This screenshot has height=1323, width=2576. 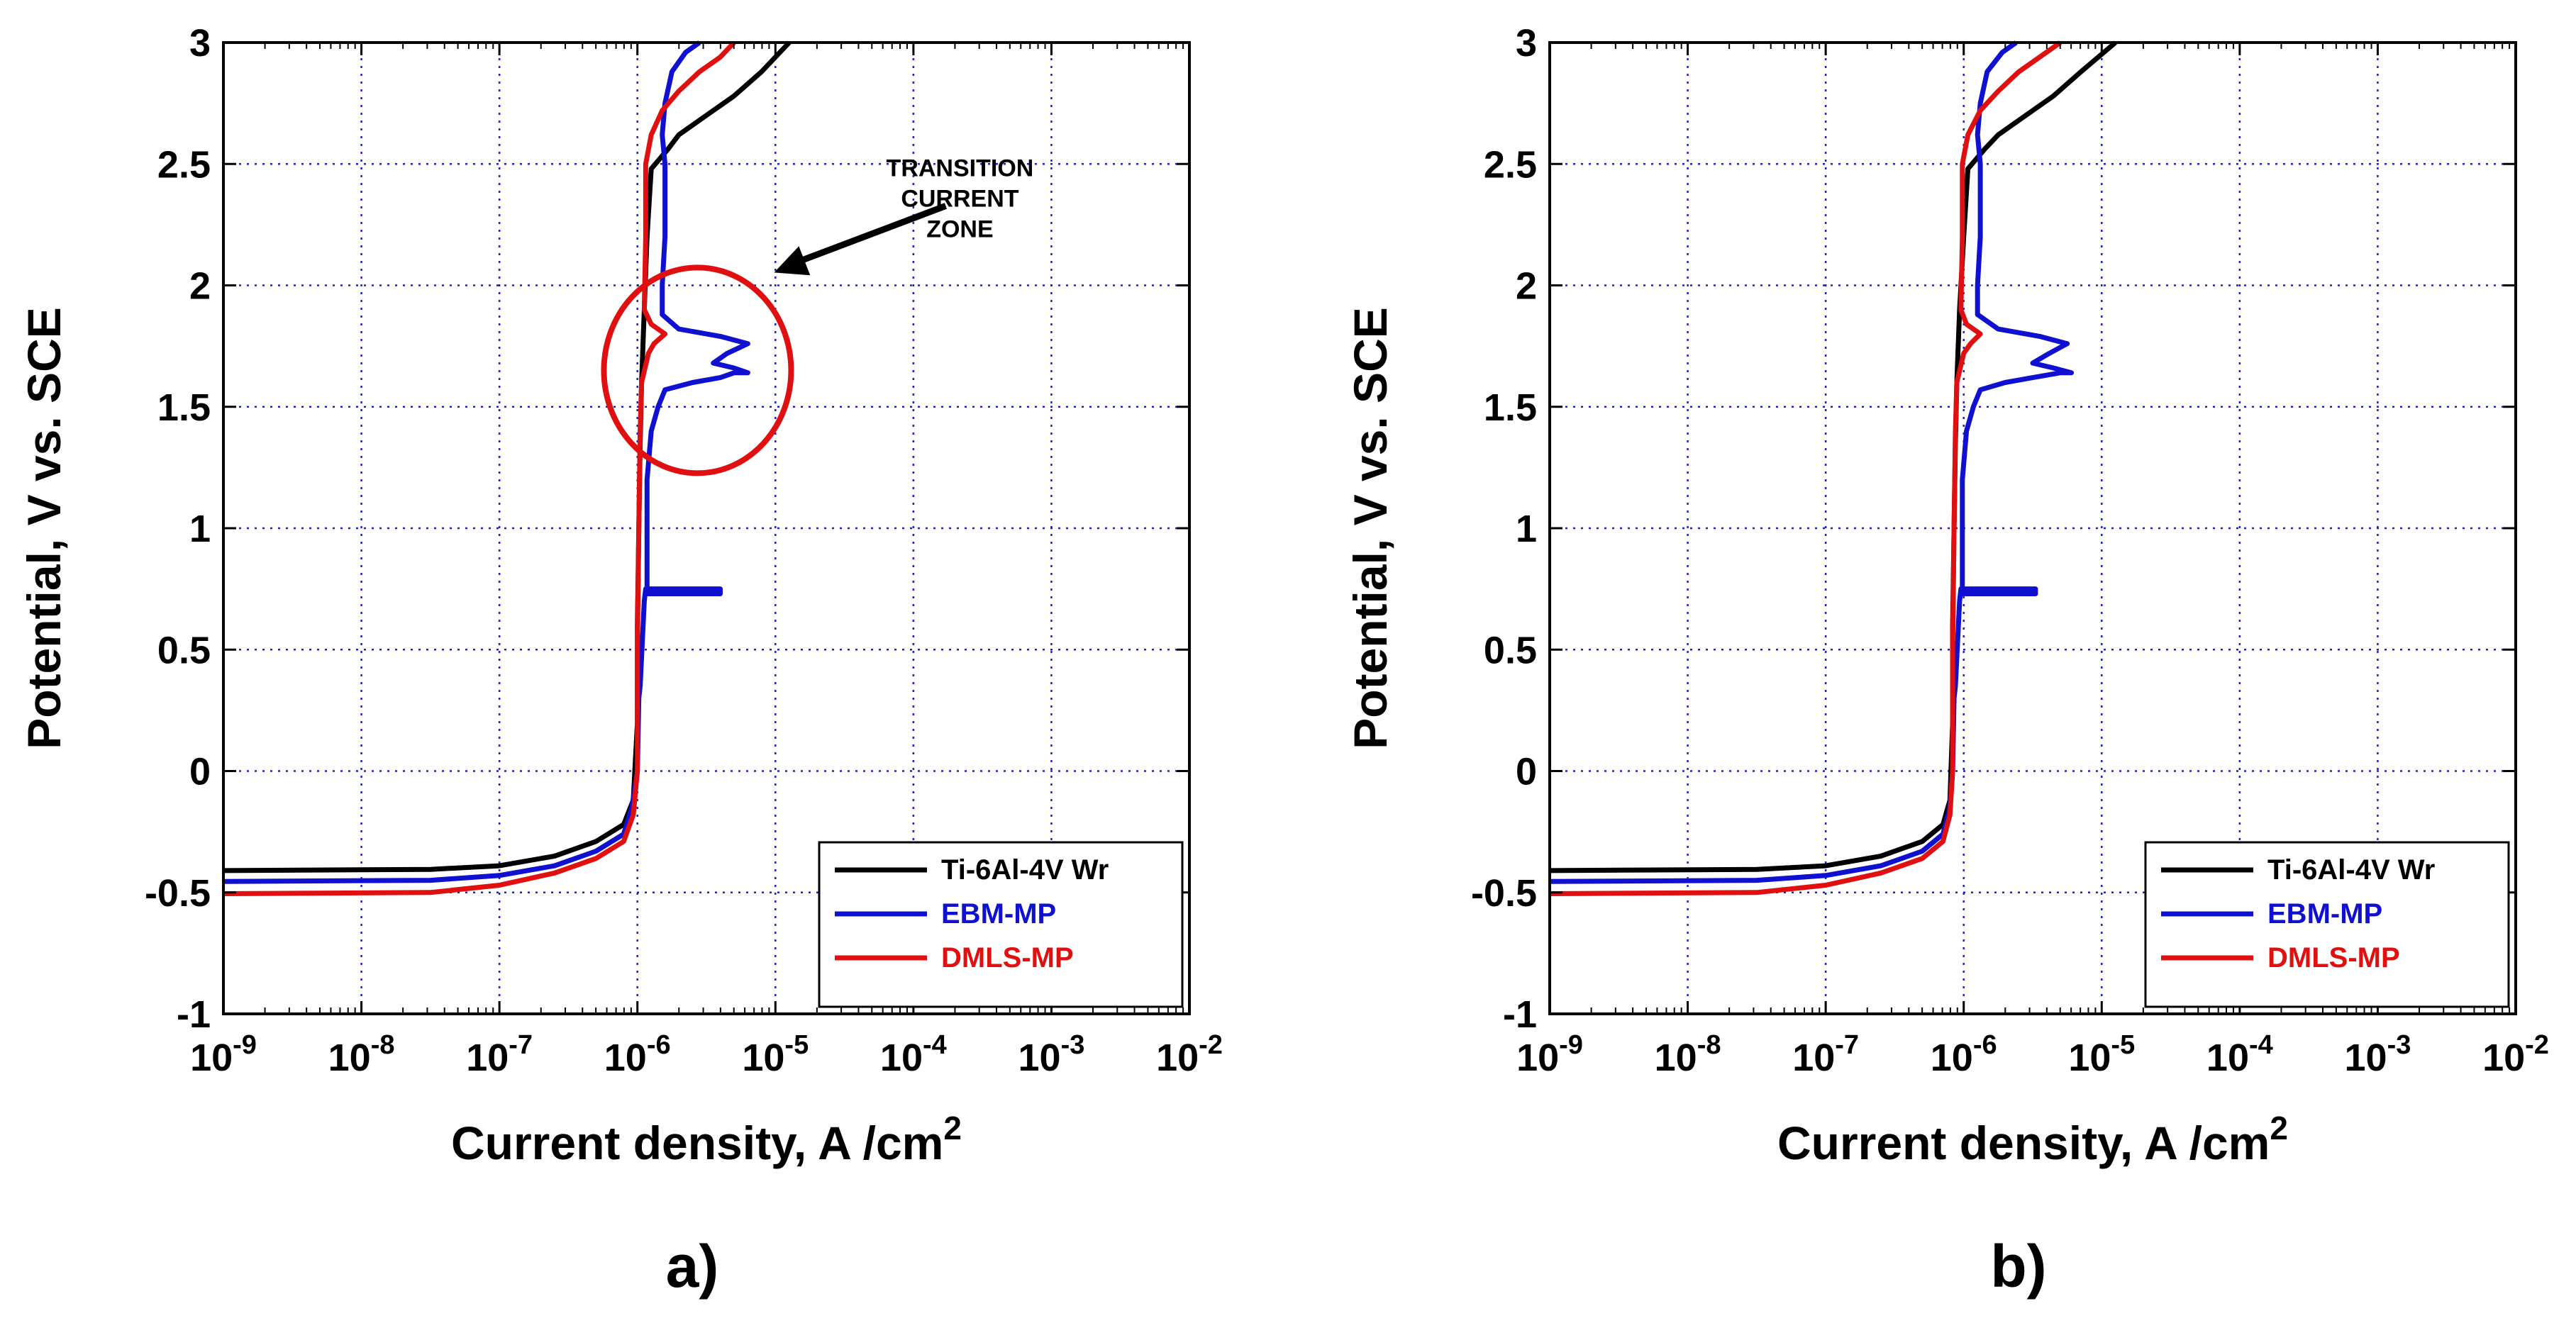 I want to click on highlight-circle, so click(x=697, y=370).